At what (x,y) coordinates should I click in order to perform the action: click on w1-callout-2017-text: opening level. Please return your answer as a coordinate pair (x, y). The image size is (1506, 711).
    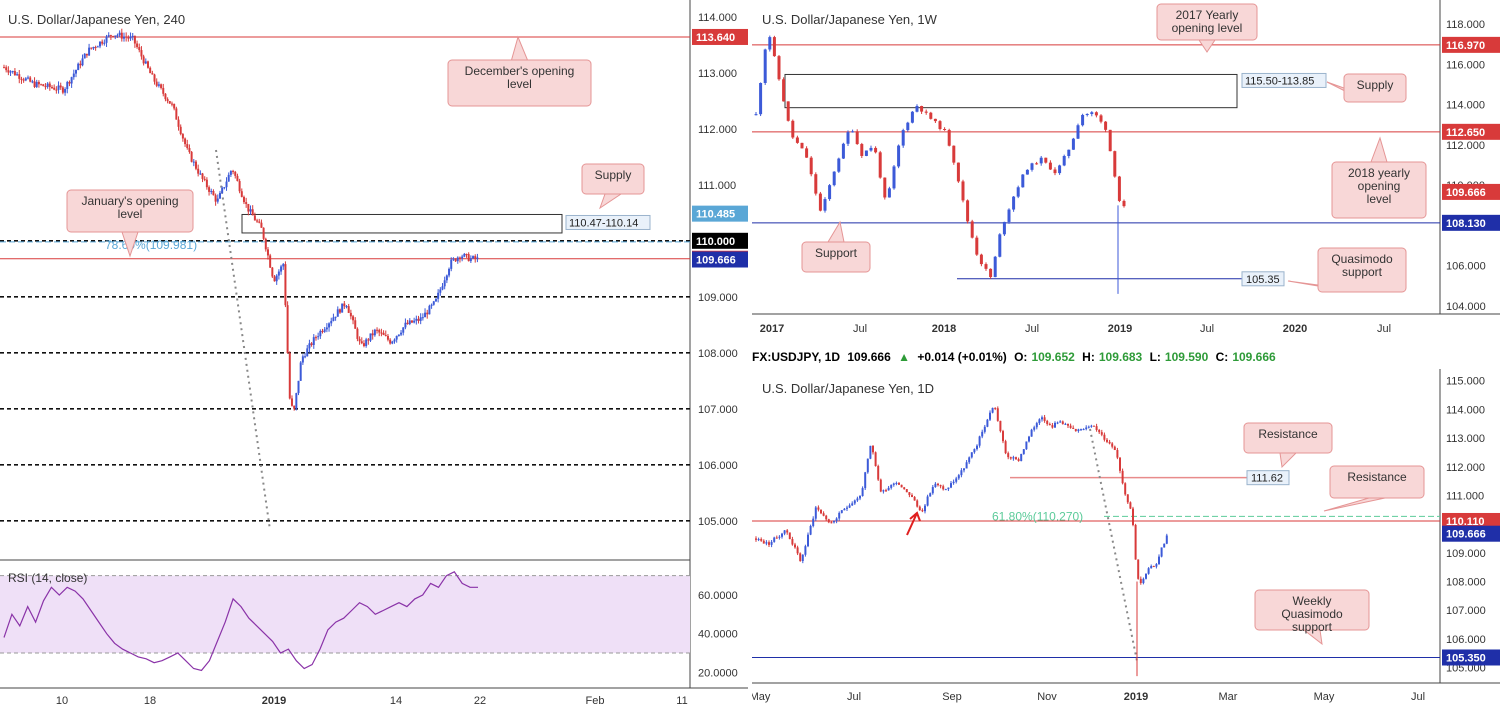
    Looking at the image, I should click on (1207, 28).